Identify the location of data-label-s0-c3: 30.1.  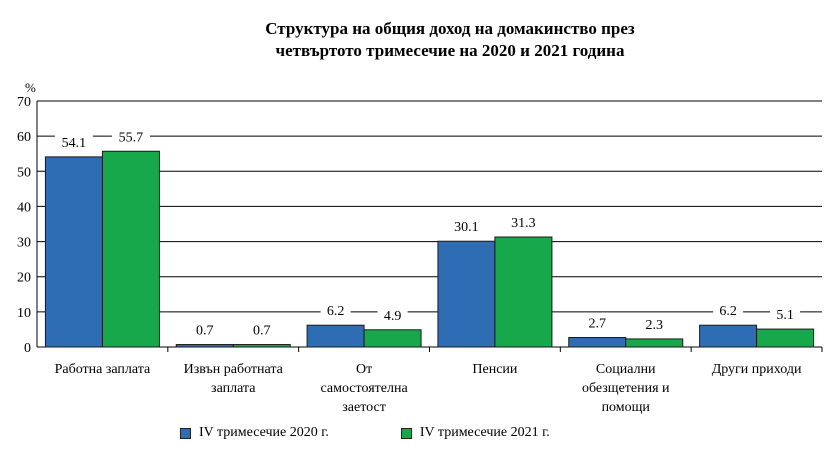
(466, 227).